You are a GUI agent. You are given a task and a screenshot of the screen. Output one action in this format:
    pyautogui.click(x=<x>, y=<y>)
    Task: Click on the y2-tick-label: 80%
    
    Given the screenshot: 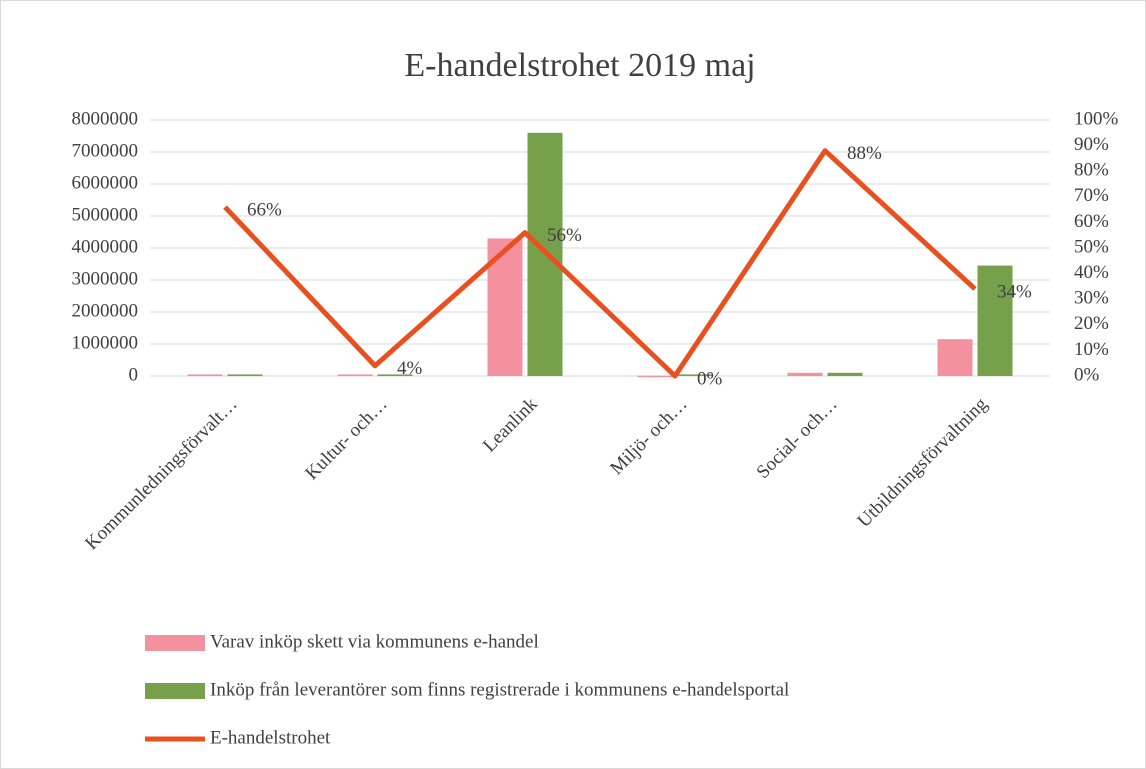 What is the action you would take?
    pyautogui.click(x=1091, y=170)
    